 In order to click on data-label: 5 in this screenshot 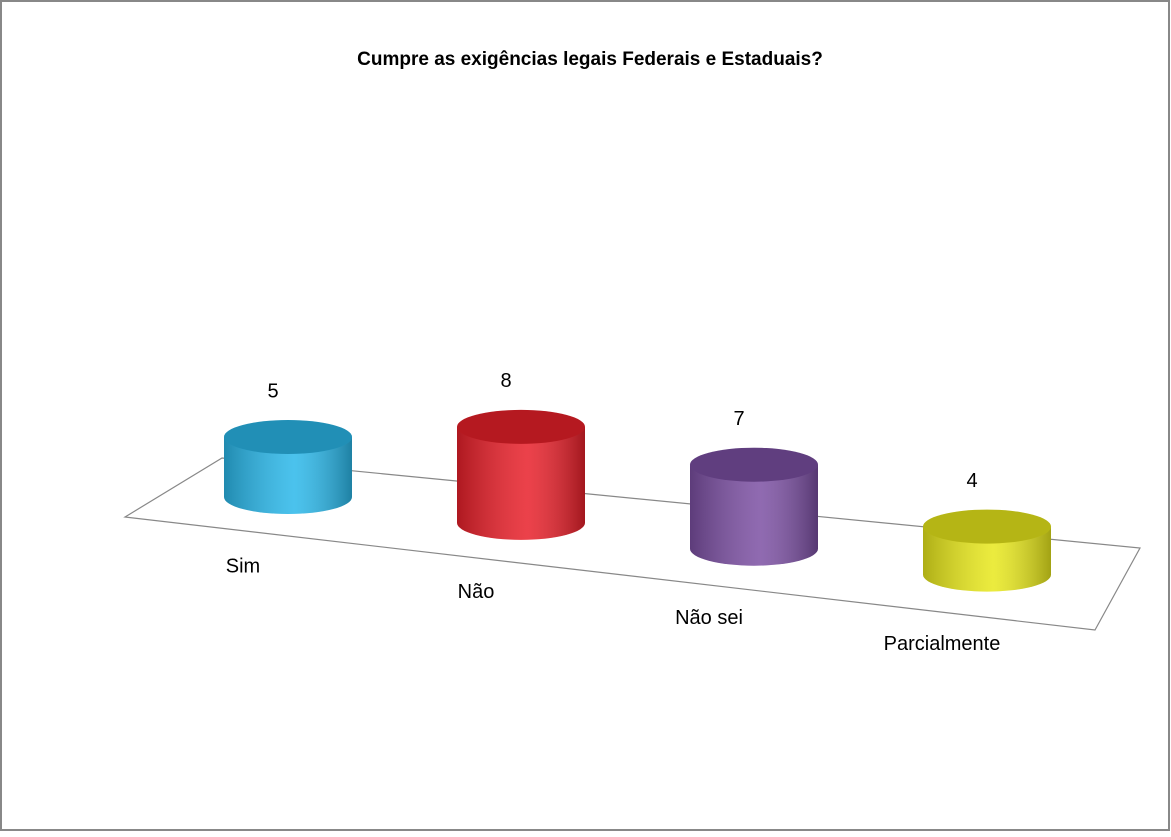, I will do `click(272, 391)`.